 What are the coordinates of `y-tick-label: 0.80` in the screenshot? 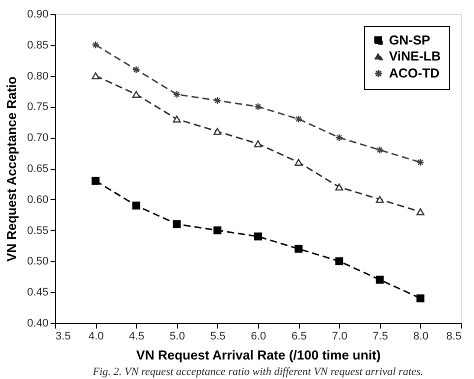 It's located at (37, 76).